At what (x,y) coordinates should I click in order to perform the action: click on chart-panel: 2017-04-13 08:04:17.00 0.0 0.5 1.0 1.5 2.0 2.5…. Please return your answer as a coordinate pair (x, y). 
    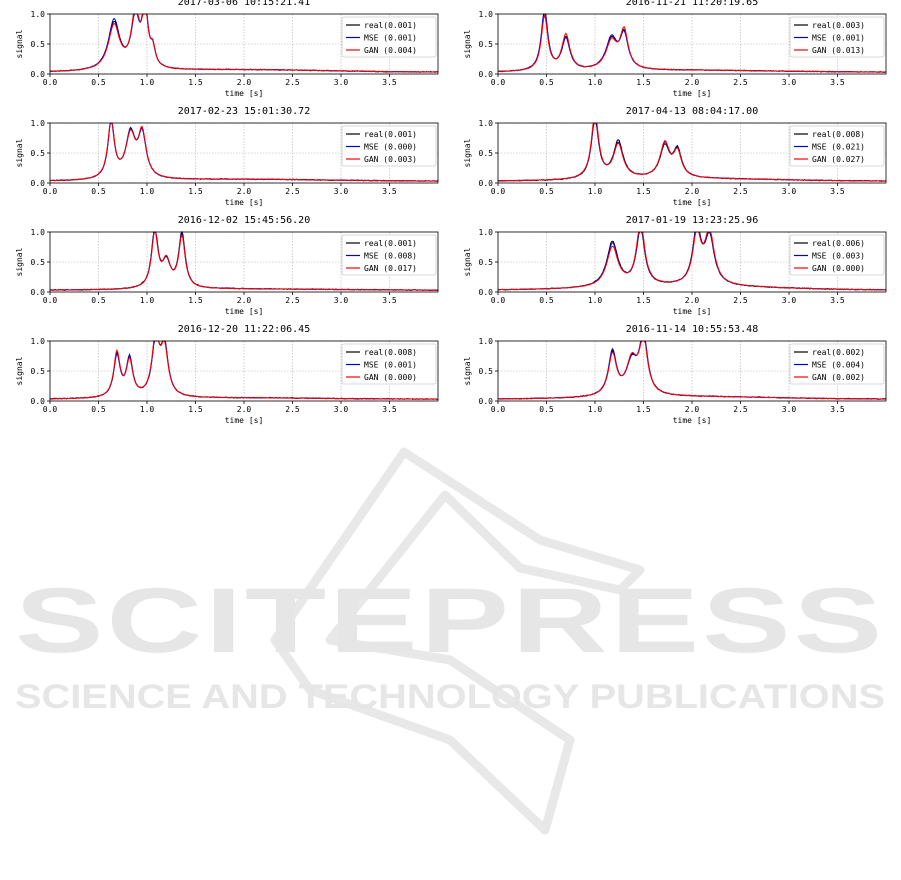
    Looking at the image, I should click on (673, 162).